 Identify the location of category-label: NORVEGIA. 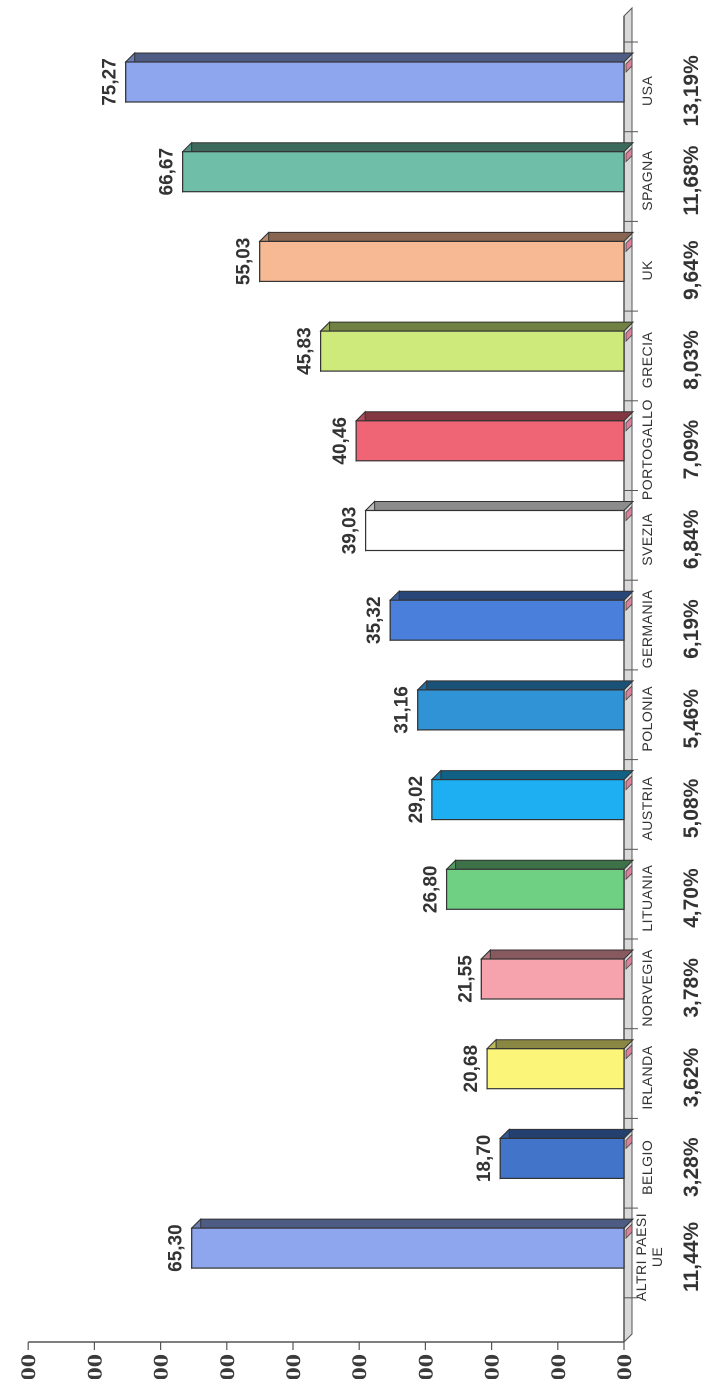
(647, 988).